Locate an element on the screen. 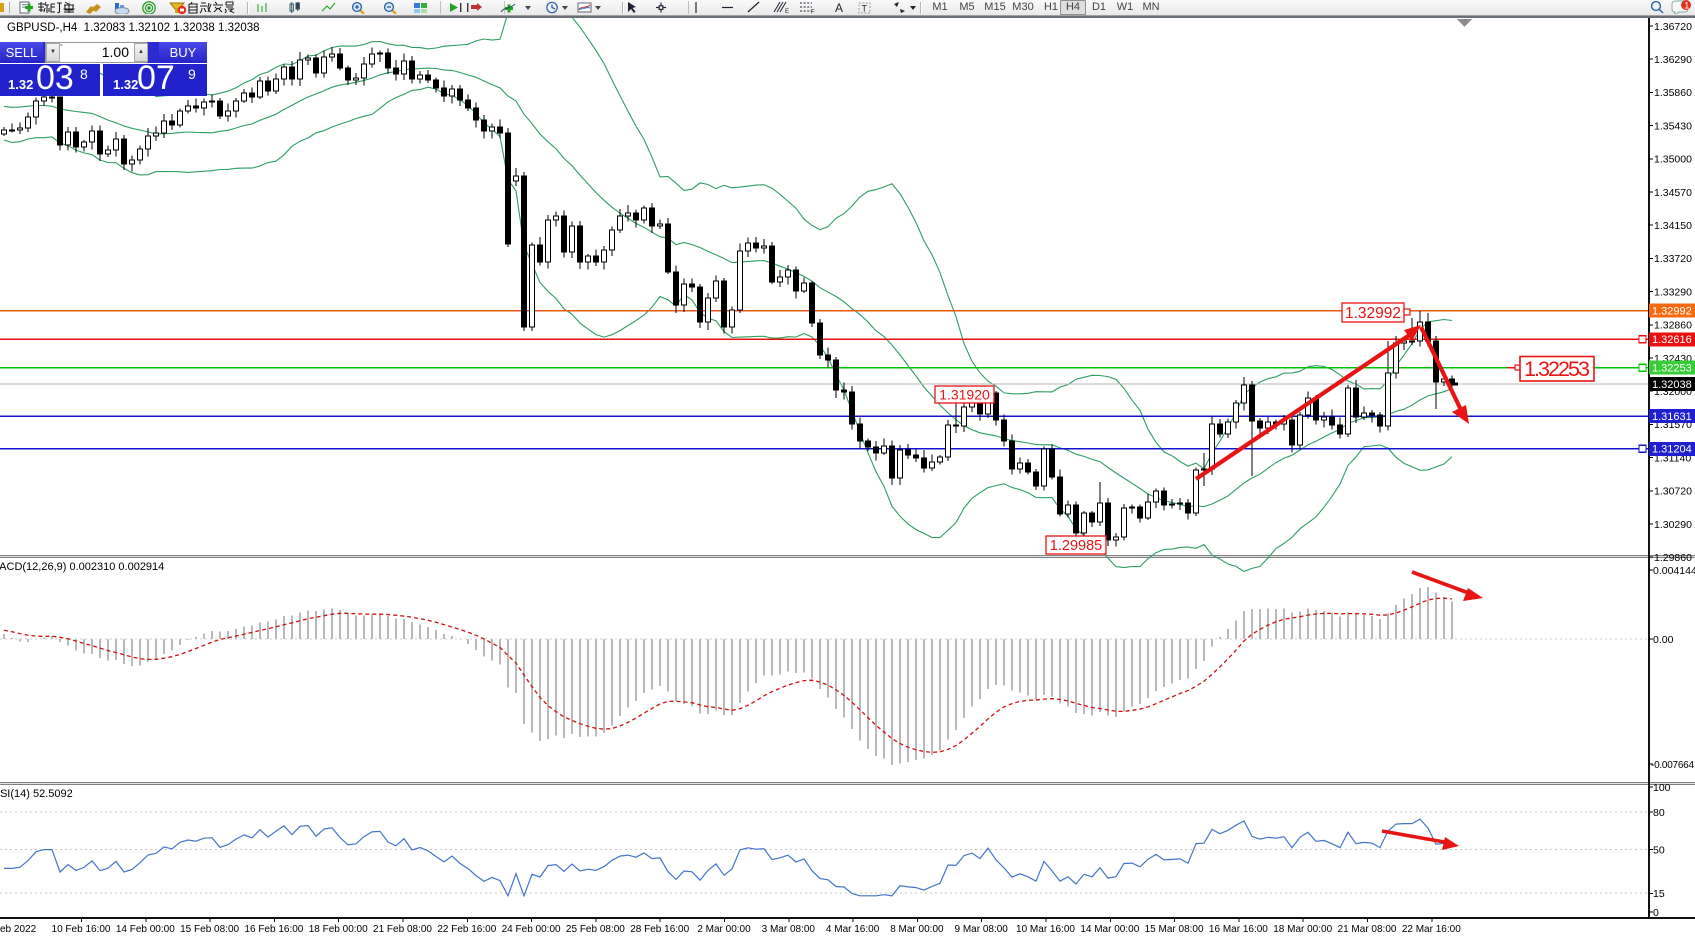 The height and width of the screenshot is (941, 1695). svg-text: 4 Mar 16:00 is located at coordinates (853, 929).